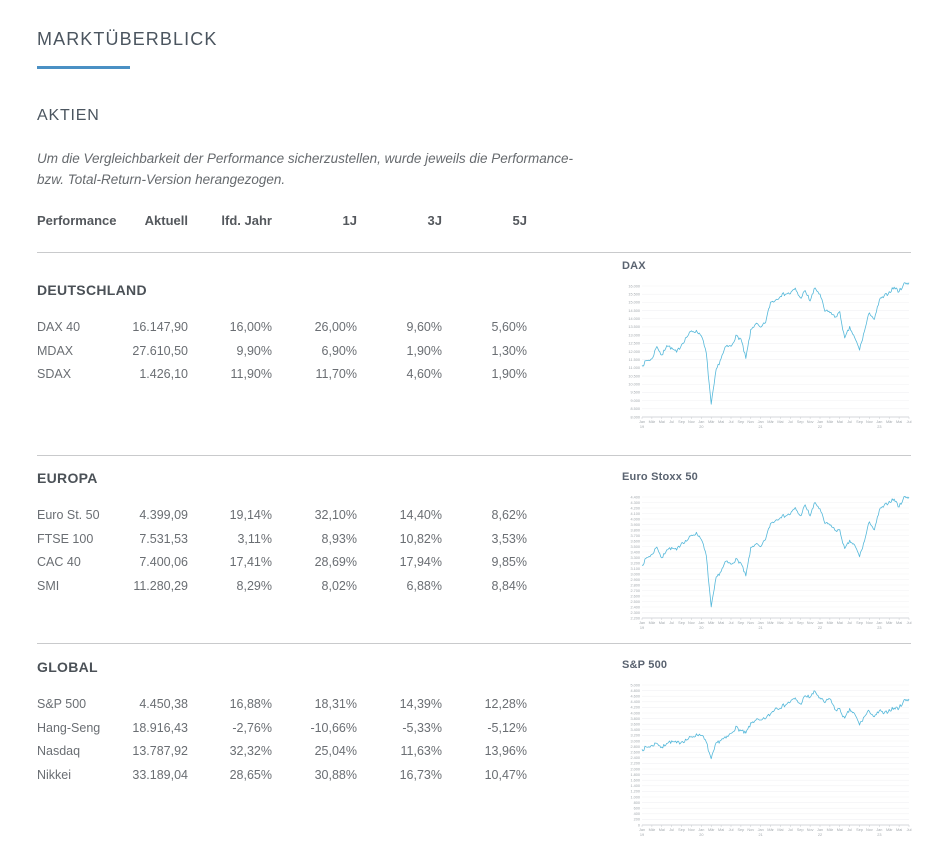 The image size is (946, 843). Describe the element at coordinates (635, 536) in the screenshot. I see `svg-text: 3.700` at that location.